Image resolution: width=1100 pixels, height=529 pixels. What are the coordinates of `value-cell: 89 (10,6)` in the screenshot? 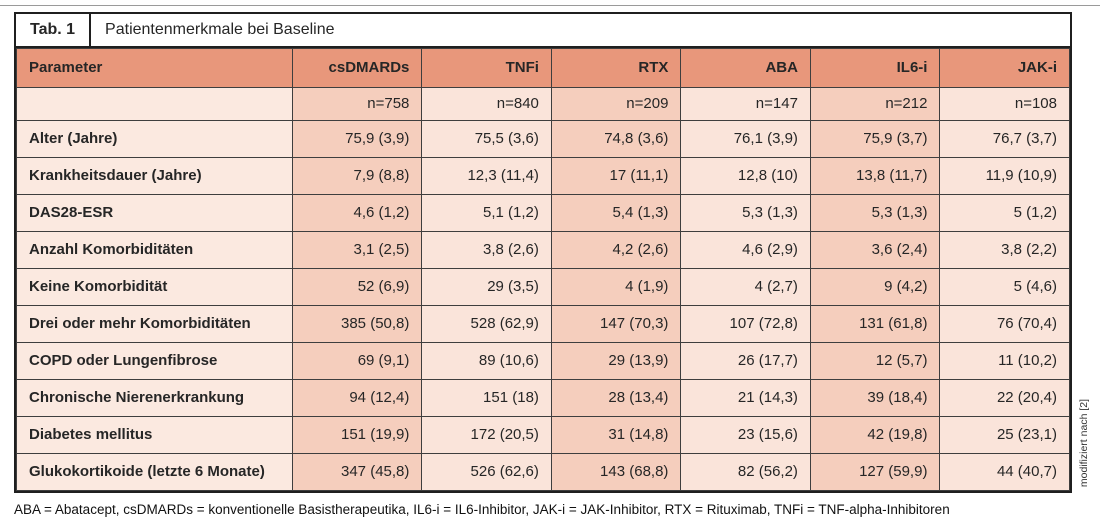 It's located at (486, 361).